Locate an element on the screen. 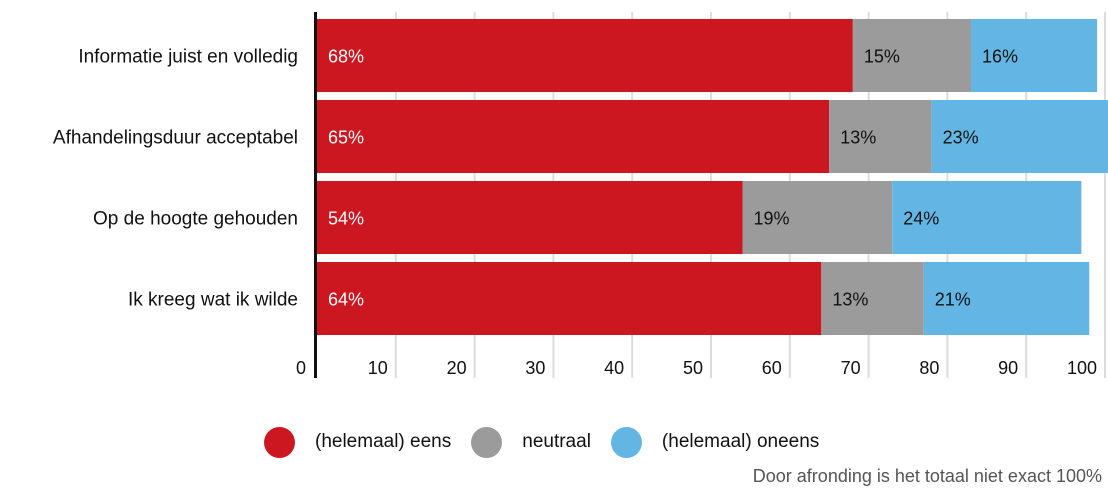 This screenshot has width=1108, height=492. x-tick-label: 50 is located at coordinates (693, 368).